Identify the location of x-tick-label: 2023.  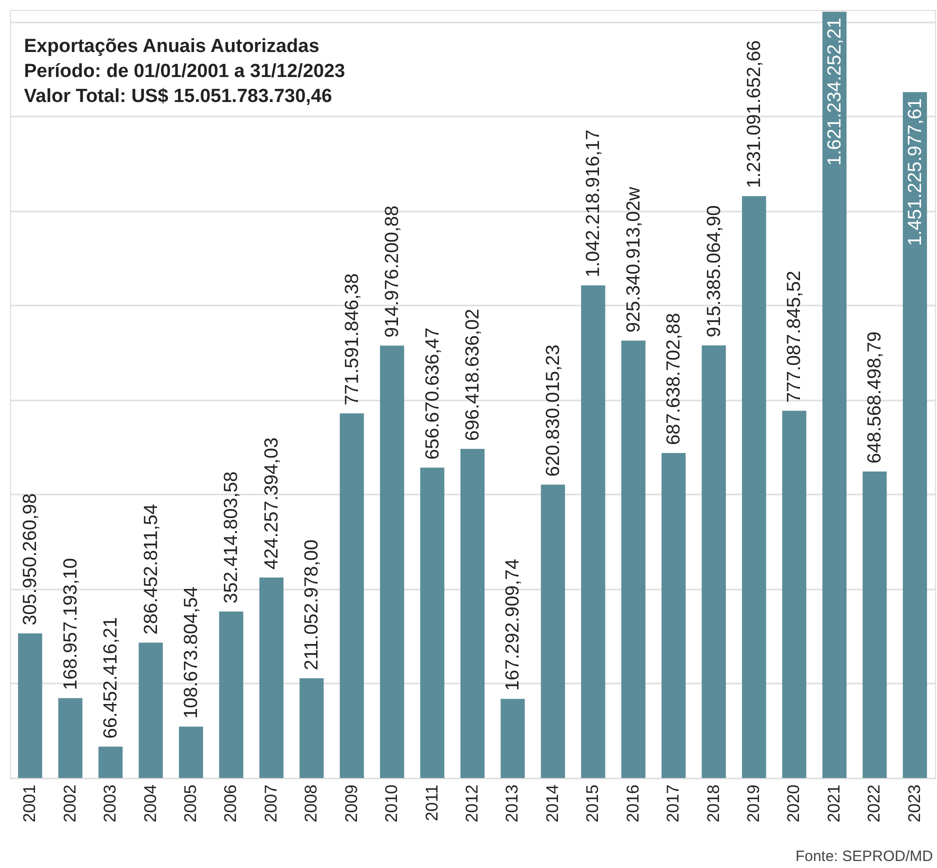
(914, 803).